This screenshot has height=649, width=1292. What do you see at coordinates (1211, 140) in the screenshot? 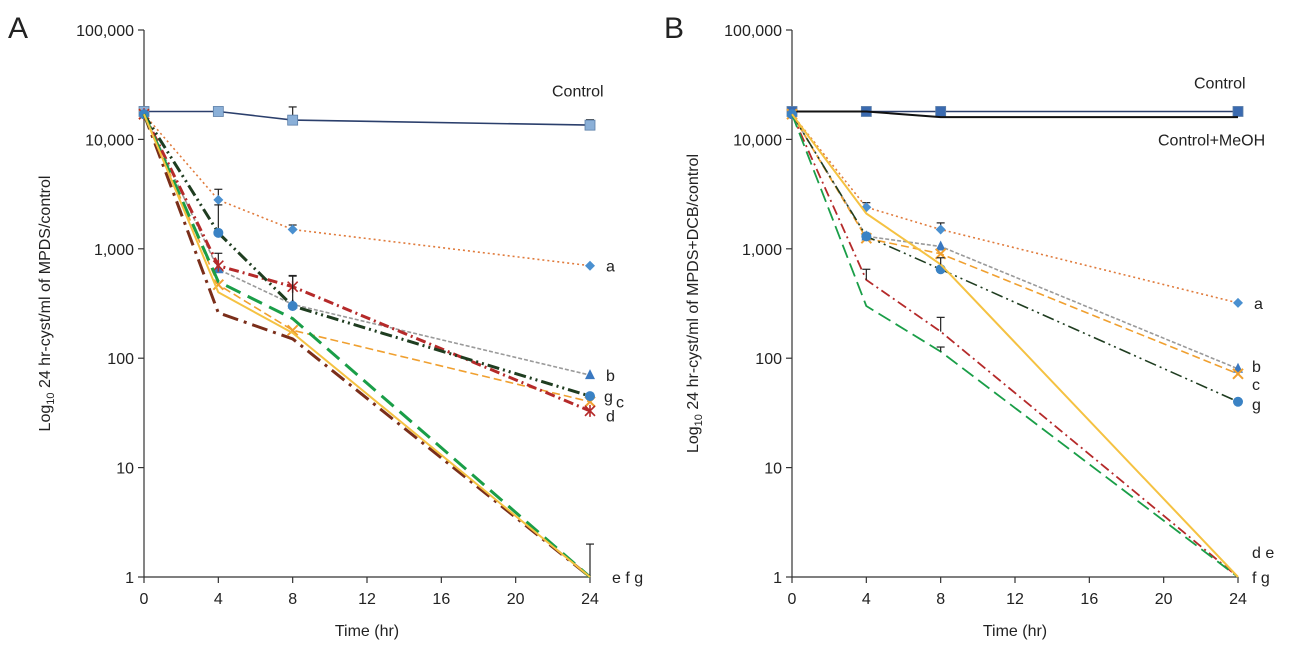
I see `series-label: Control+MeOH` at bounding box center [1211, 140].